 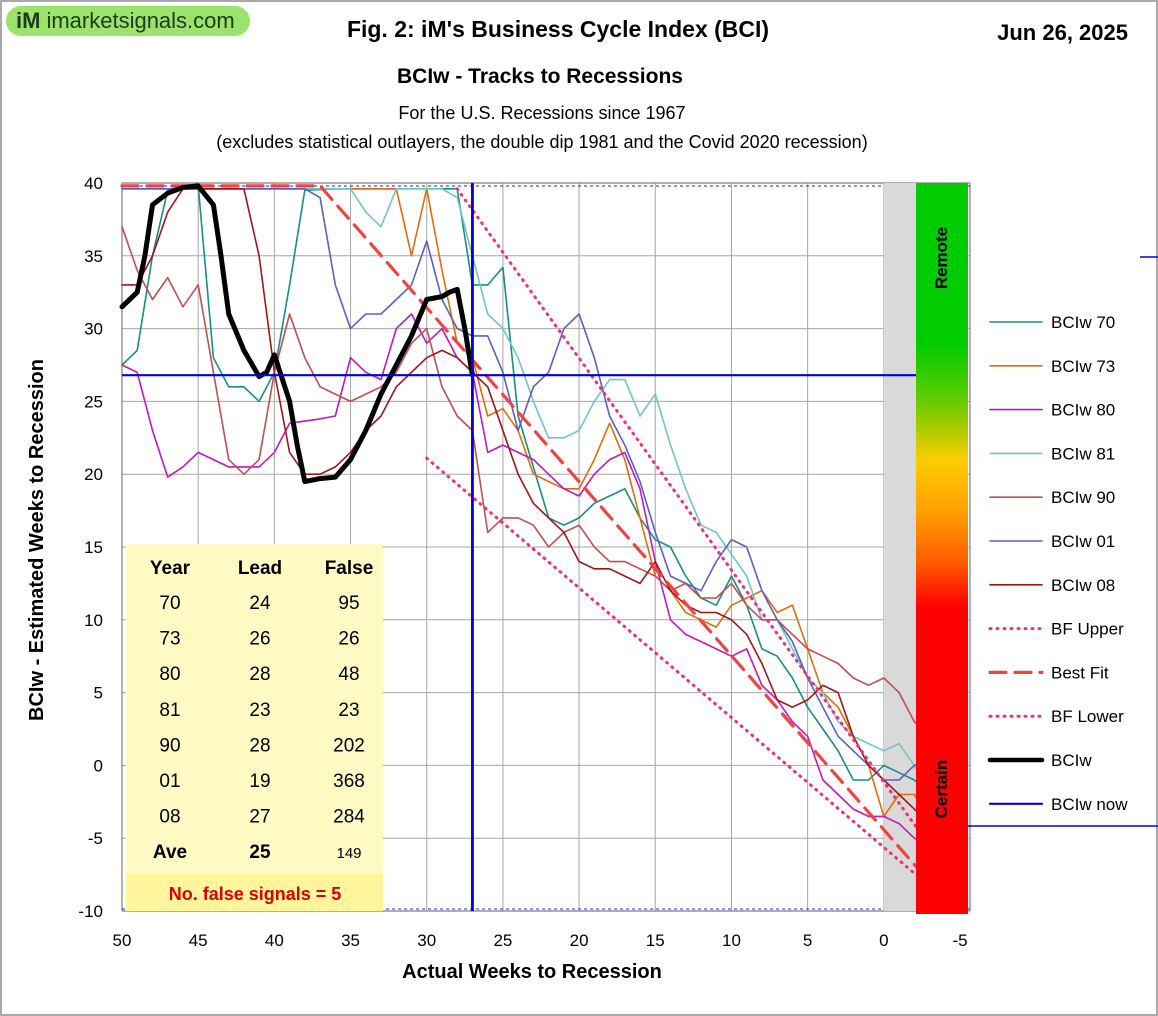 I want to click on legend-label: BF Lower, so click(x=1087, y=716).